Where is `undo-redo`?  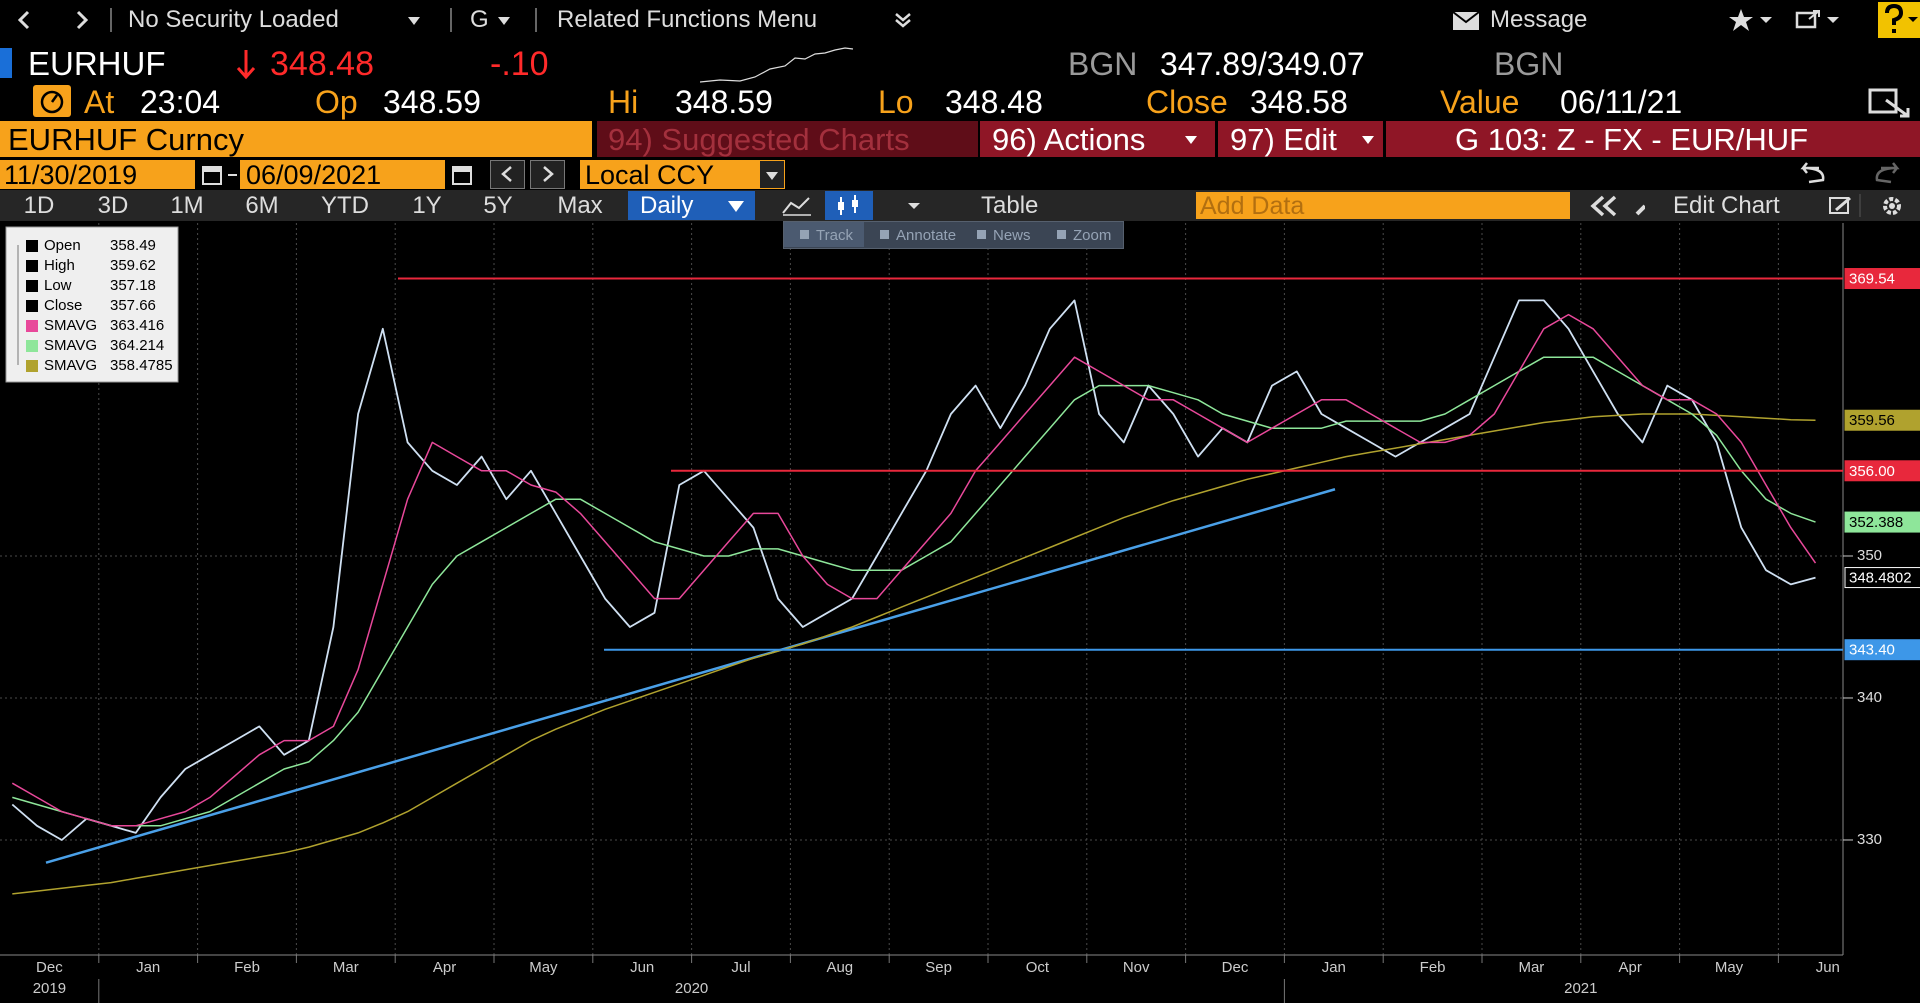
undo-redo is located at coordinates (1855, 174).